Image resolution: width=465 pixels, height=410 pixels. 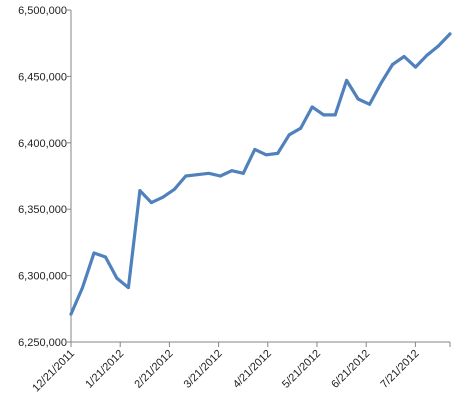 What do you see at coordinates (42, 277) in the screenshot?
I see `y-tick-label: 6,300,000` at bounding box center [42, 277].